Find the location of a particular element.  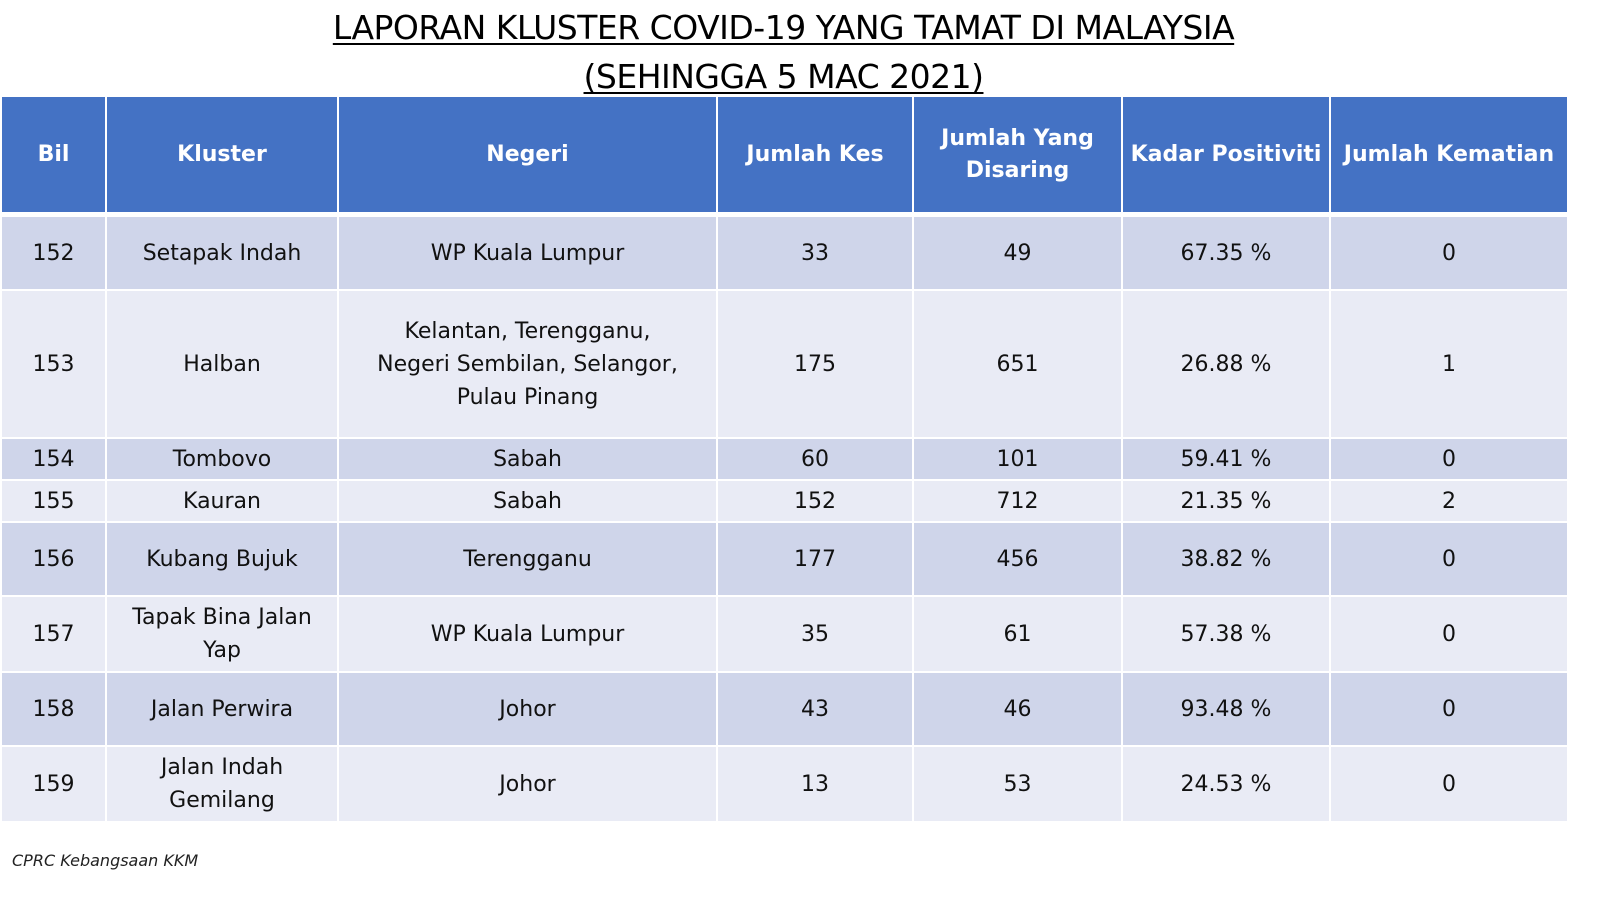

cell-kluster: Jalan Perwira is located at coordinates (222, 709).